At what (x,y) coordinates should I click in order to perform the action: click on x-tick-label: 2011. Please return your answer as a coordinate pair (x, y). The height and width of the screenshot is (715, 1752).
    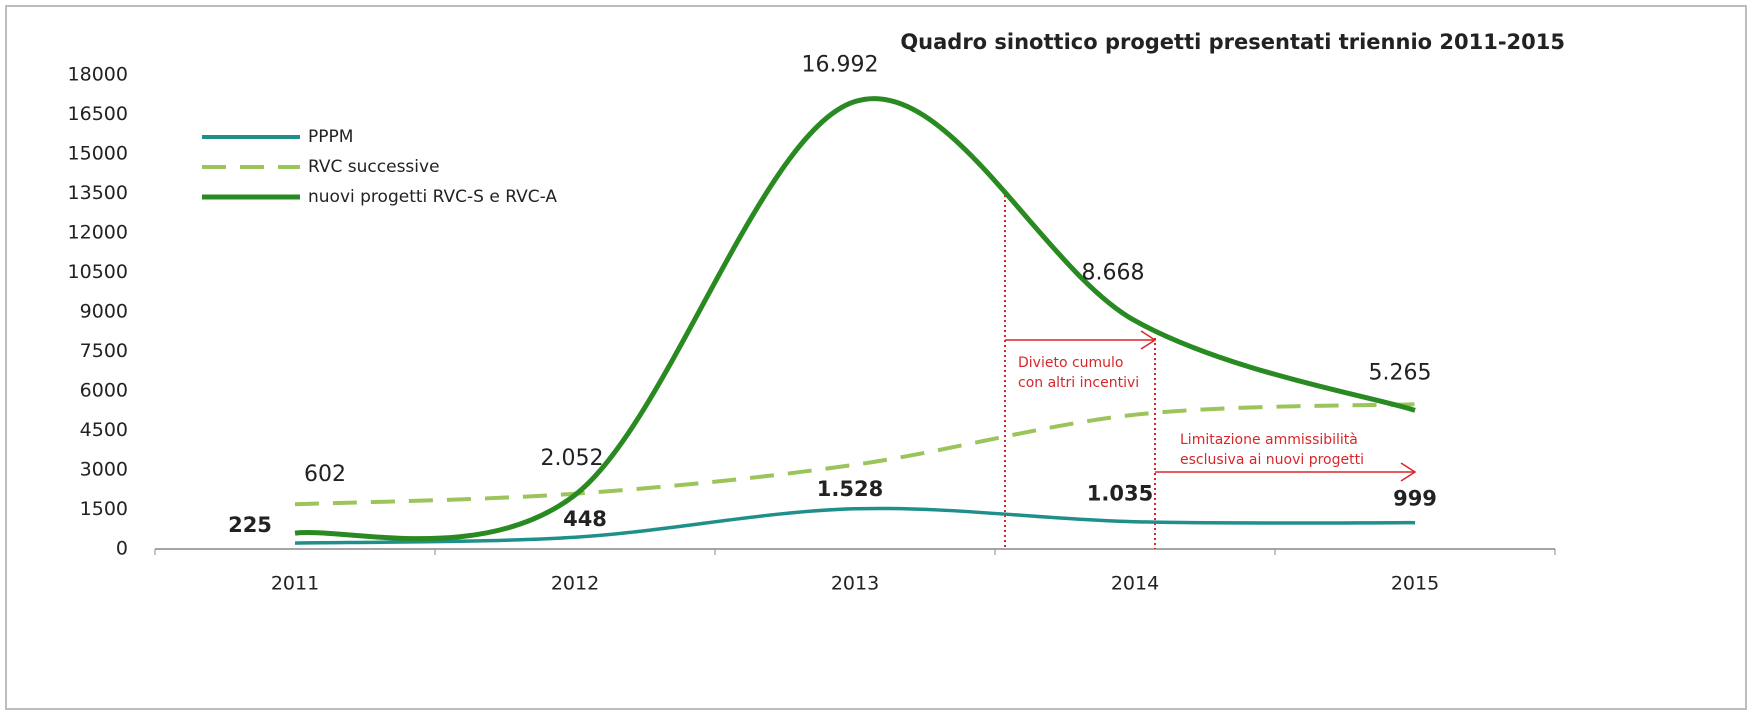
    Looking at the image, I should click on (295, 584).